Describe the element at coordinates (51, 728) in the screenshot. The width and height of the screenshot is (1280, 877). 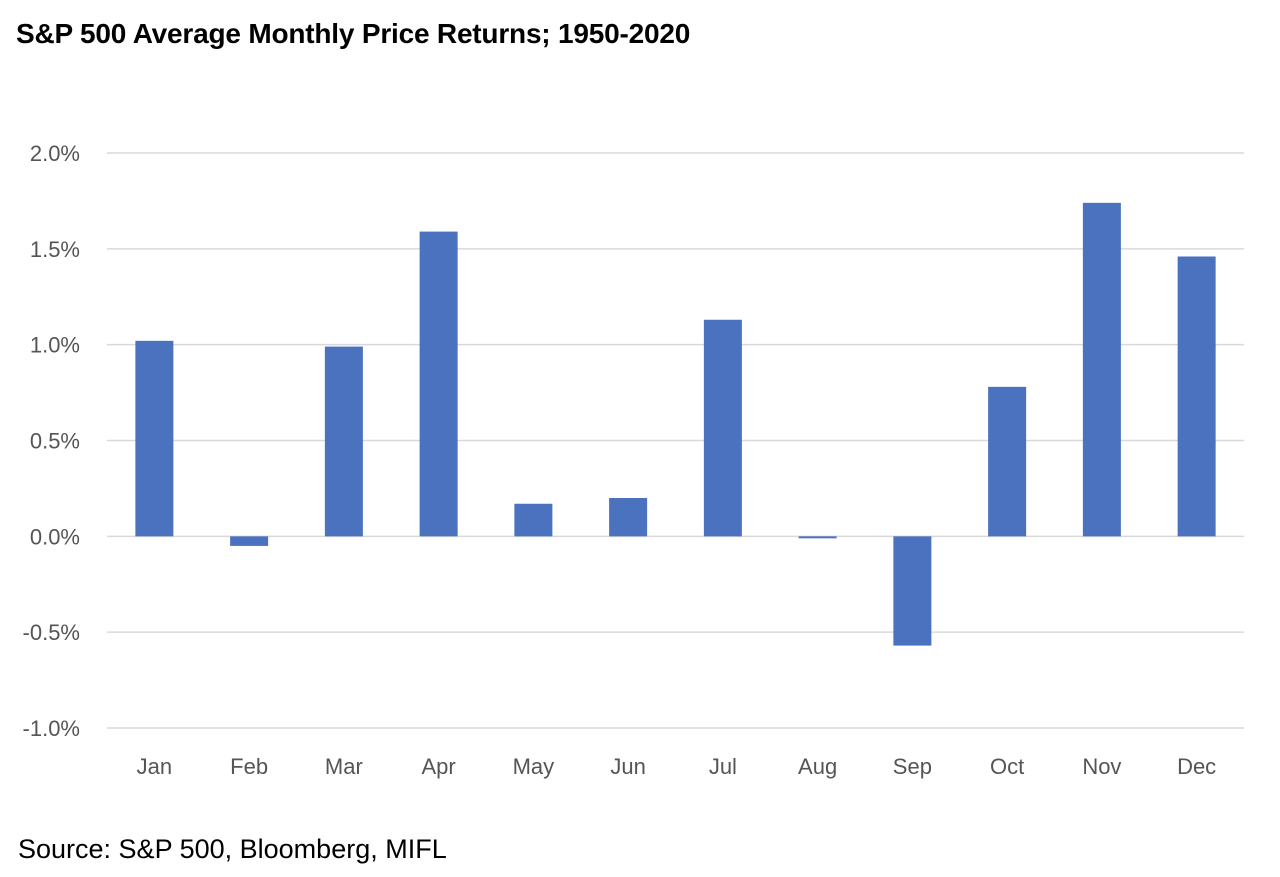
I see `y-tick-label: -1.0%` at that location.